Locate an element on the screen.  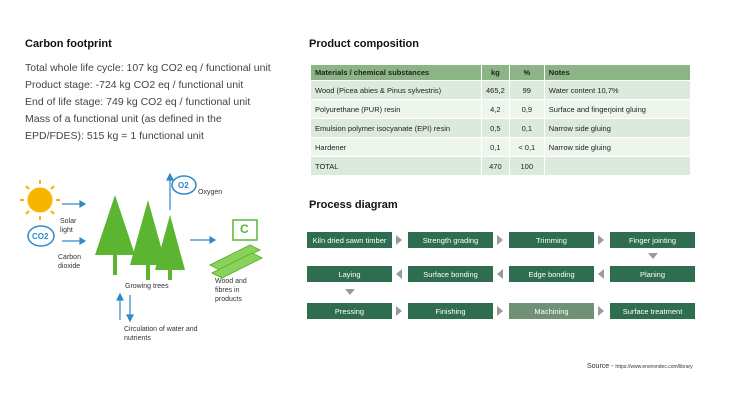
process-step: Machining is located at coordinates (551, 311).